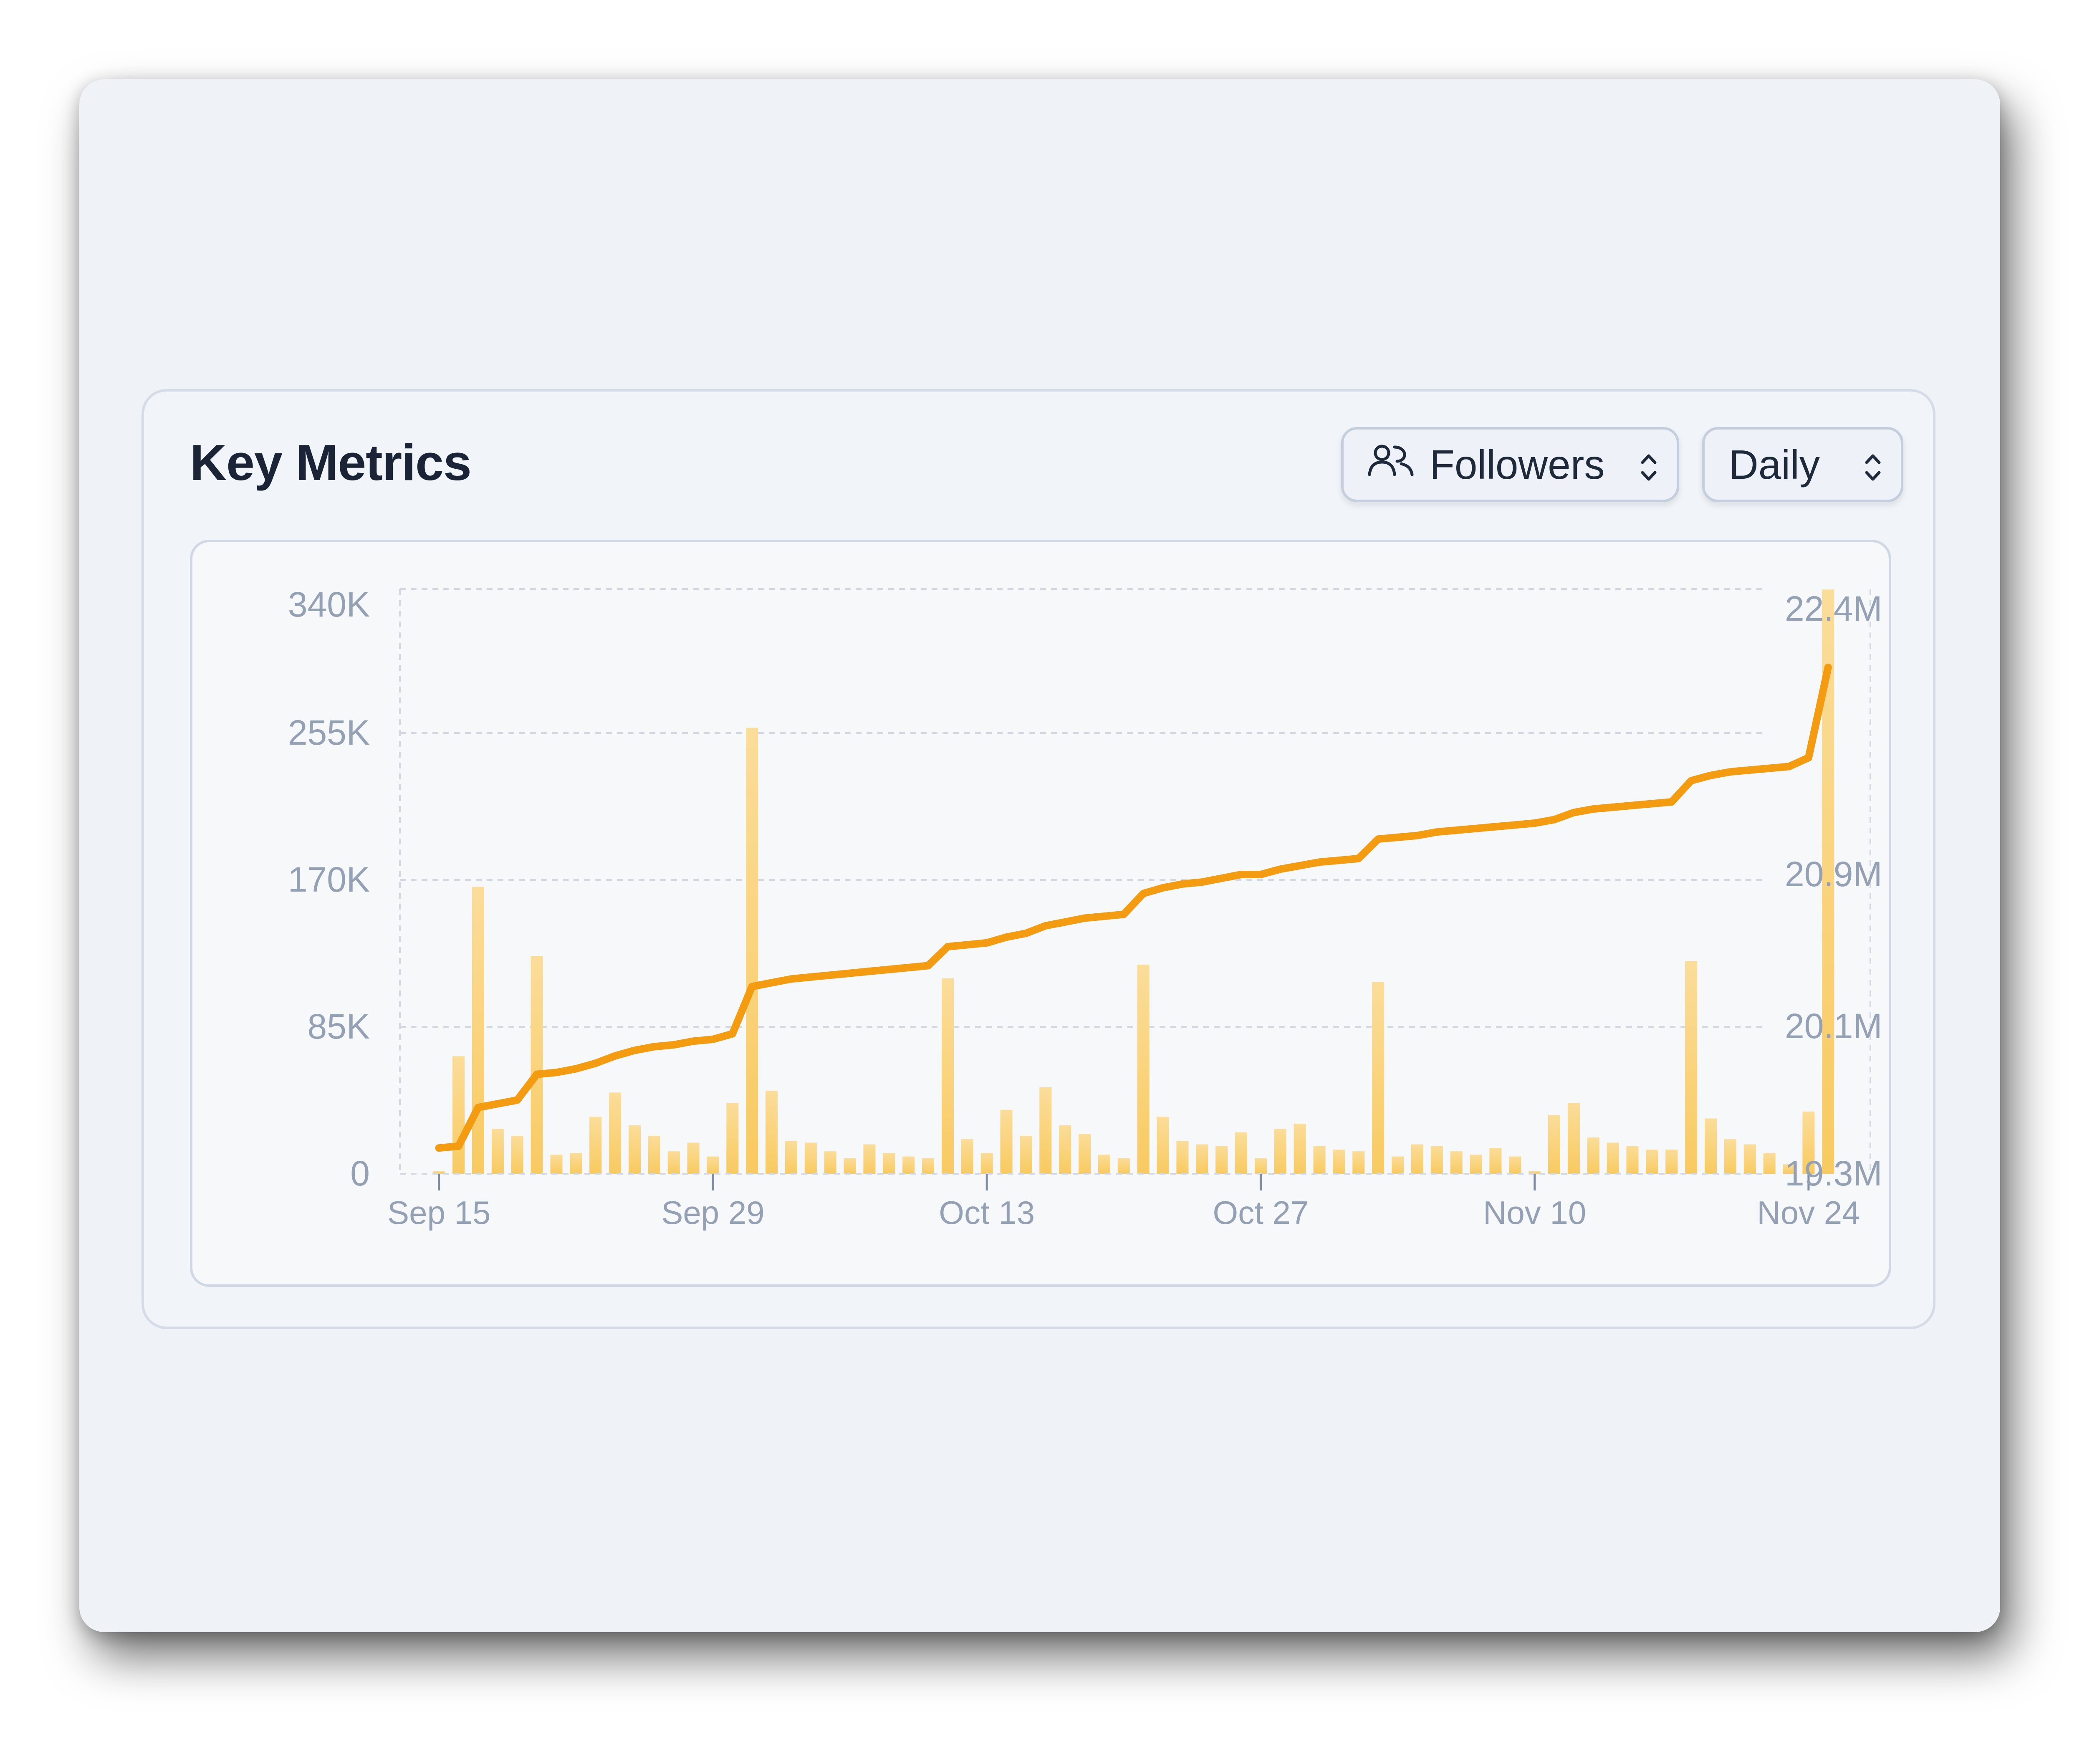 This screenshot has width=2087, height=1764. Describe the element at coordinates (1517, 464) in the screenshot. I see `metric-select-label: Followers` at that location.